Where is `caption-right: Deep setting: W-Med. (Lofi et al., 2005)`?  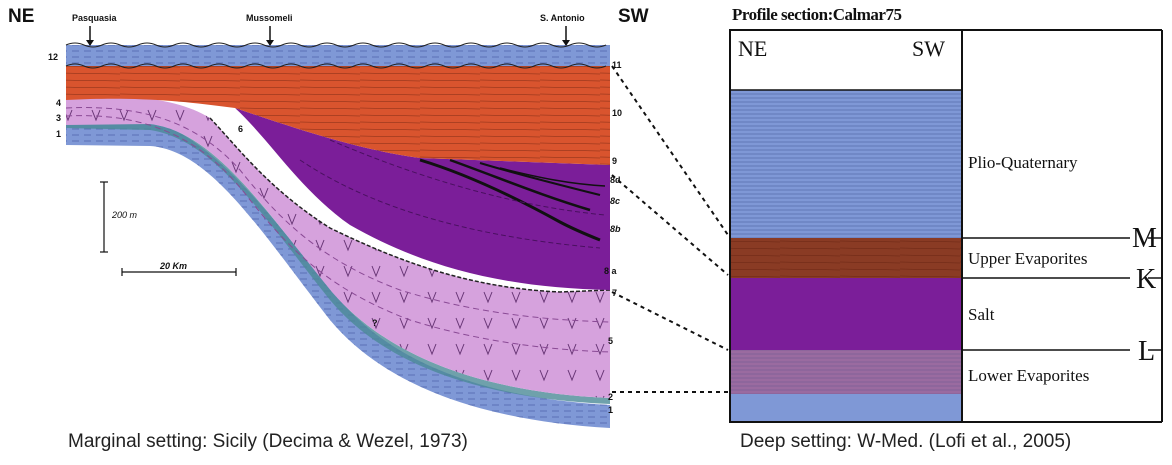
caption-right: Deep setting: W-Med. (Lofi et al., 2005) is located at coordinates (906, 441).